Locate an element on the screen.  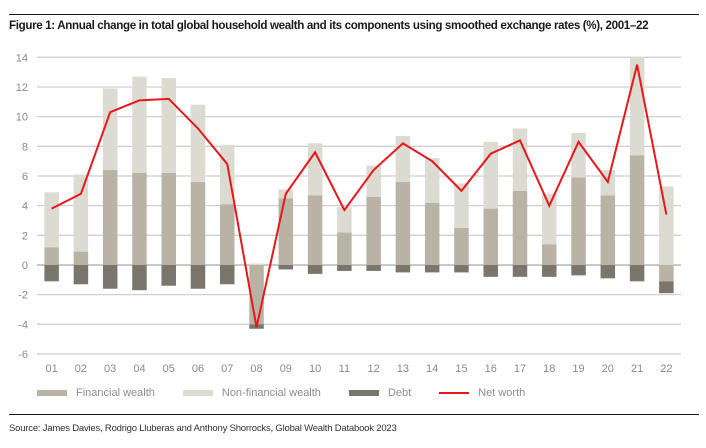
x-tick-label: 07 is located at coordinates (227, 369).